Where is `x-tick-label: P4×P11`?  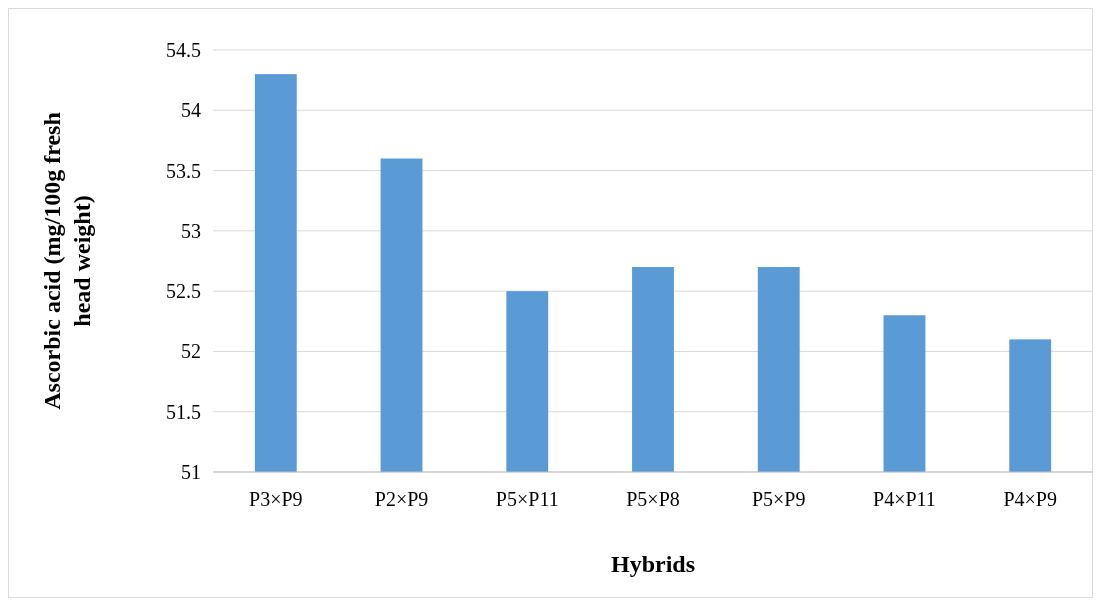 x-tick-label: P4×P11 is located at coordinates (904, 499).